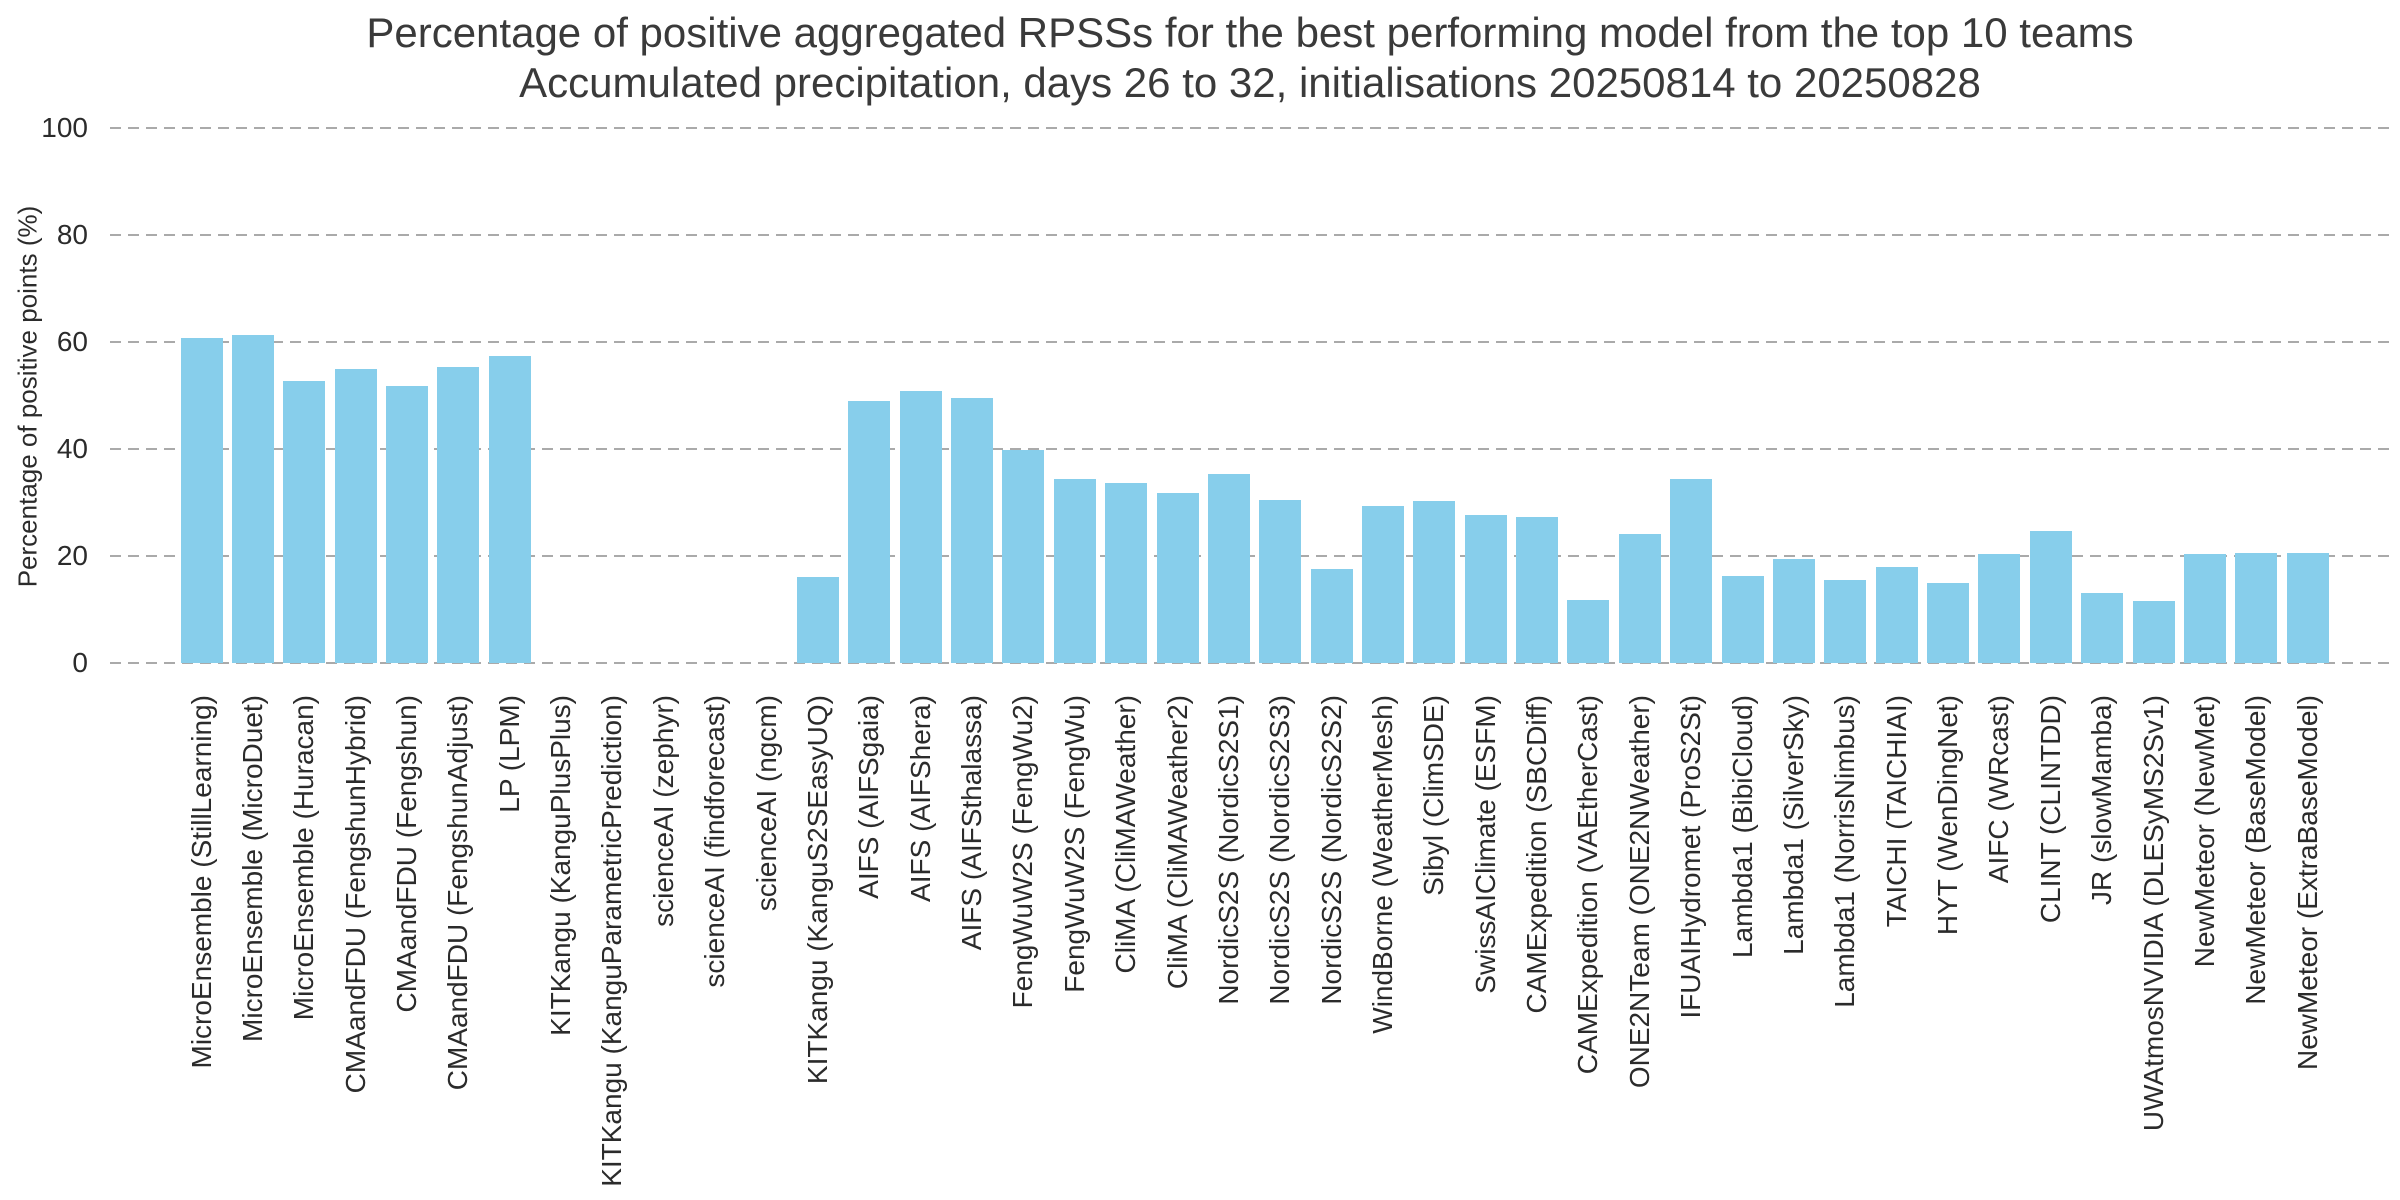 The height and width of the screenshot is (1200, 2400). Describe the element at coordinates (1434, 795) in the screenshot. I see `x-tick-label: Sibyl (ClimSDE)` at that location.